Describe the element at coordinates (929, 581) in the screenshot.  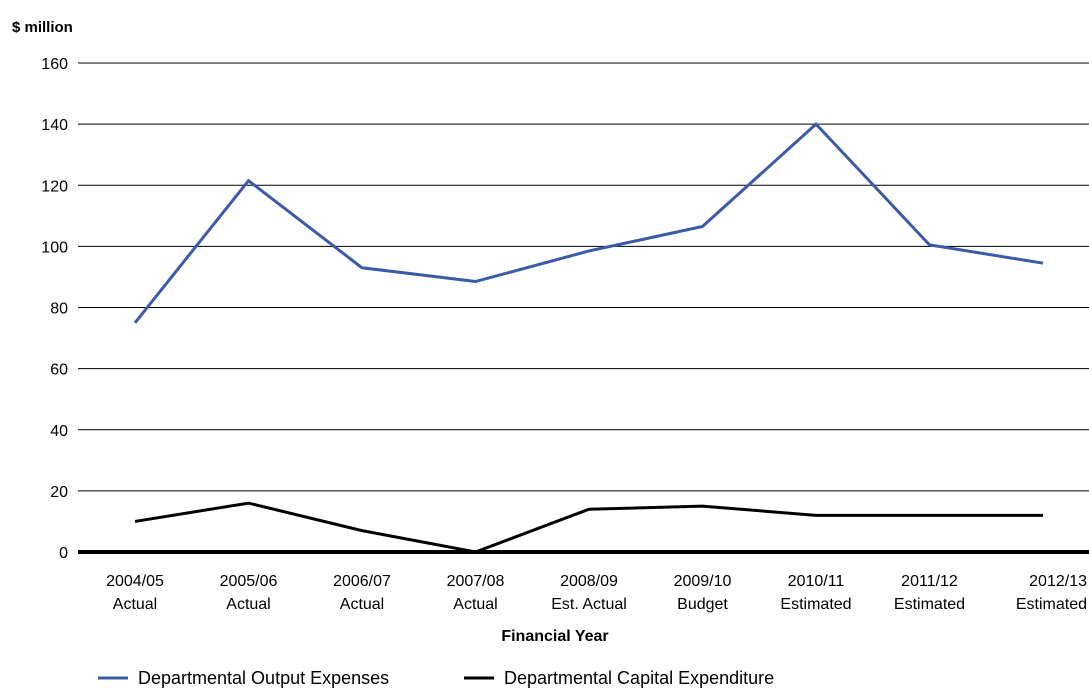
I see `x-tick-label: 2011/12` at that location.